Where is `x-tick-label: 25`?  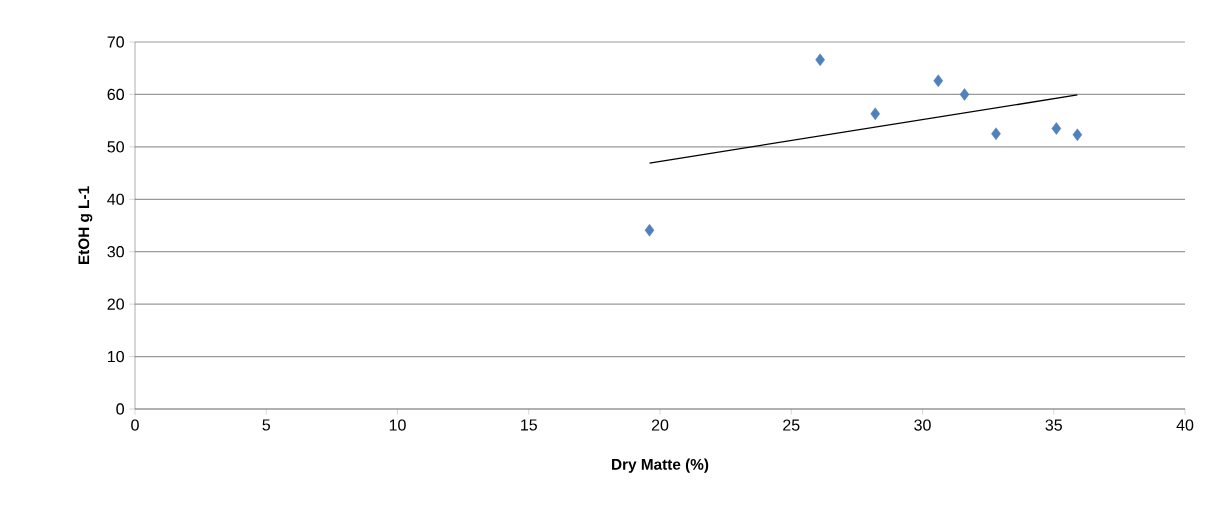
x-tick-label: 25 is located at coordinates (791, 425).